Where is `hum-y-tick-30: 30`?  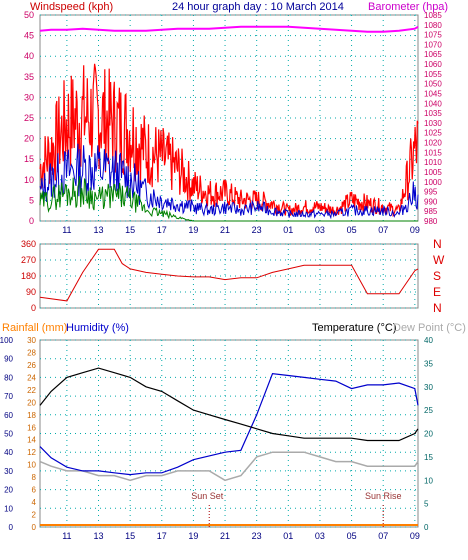 hum-y-tick-30: 30 is located at coordinates (8, 471).